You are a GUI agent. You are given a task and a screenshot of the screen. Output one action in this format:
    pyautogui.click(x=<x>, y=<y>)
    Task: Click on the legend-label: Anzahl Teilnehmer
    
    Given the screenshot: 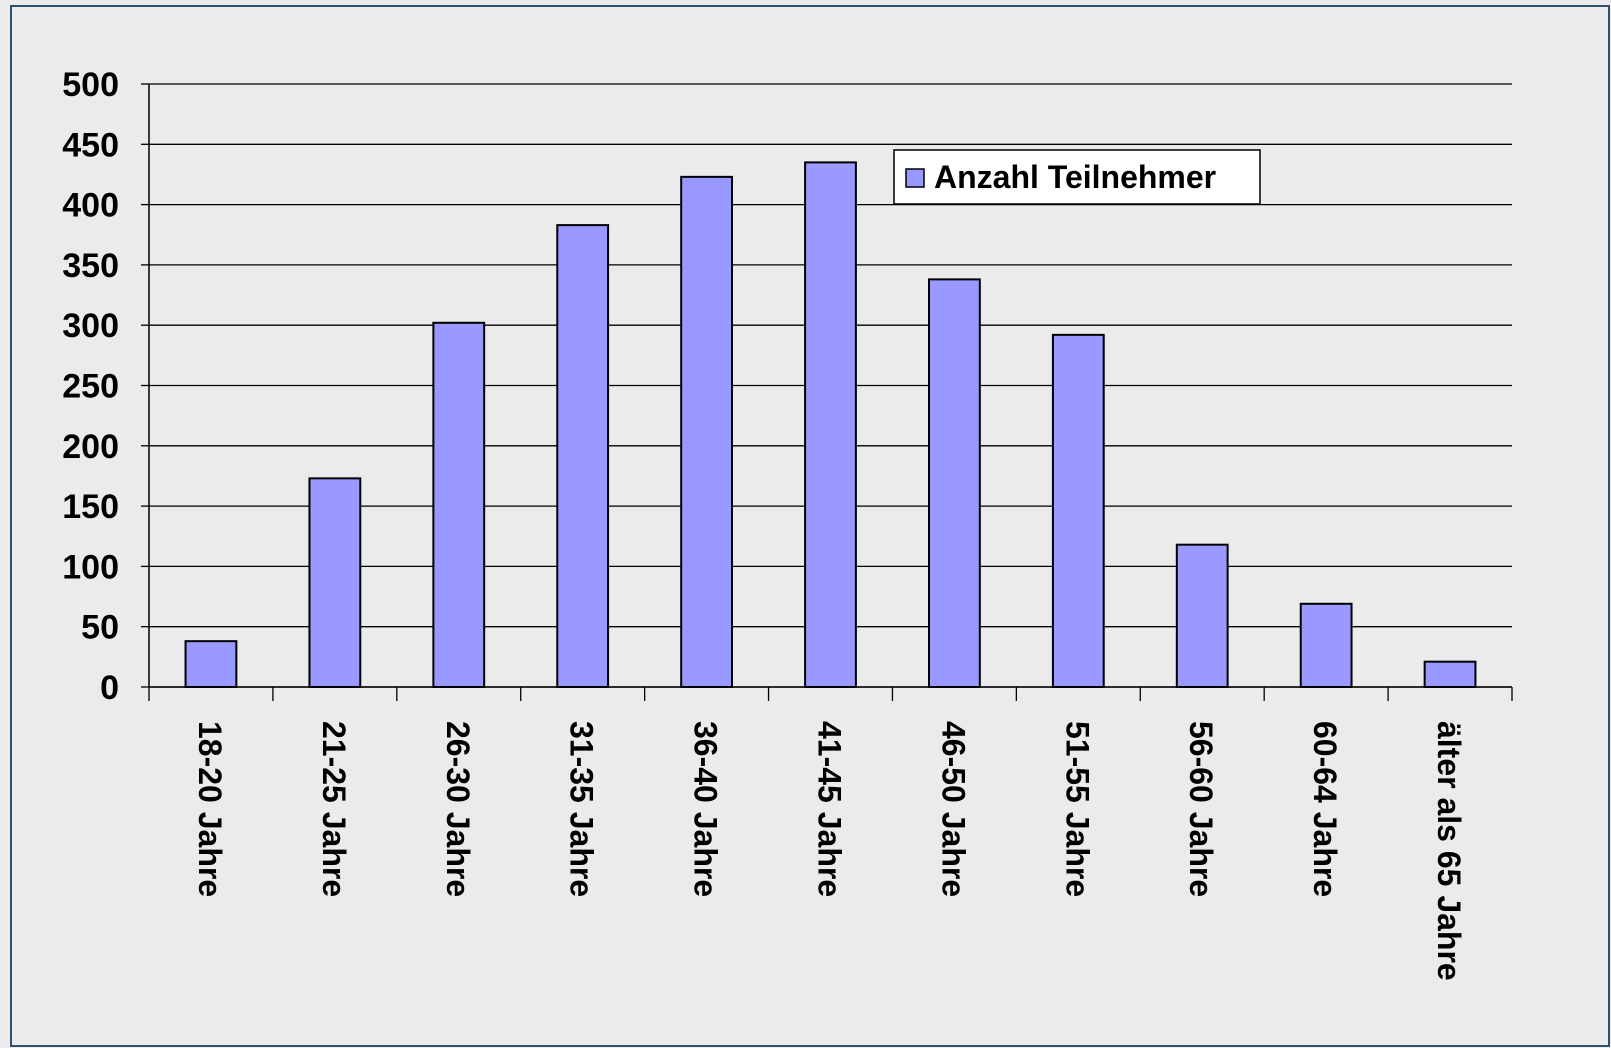 What is the action you would take?
    pyautogui.click(x=1075, y=177)
    